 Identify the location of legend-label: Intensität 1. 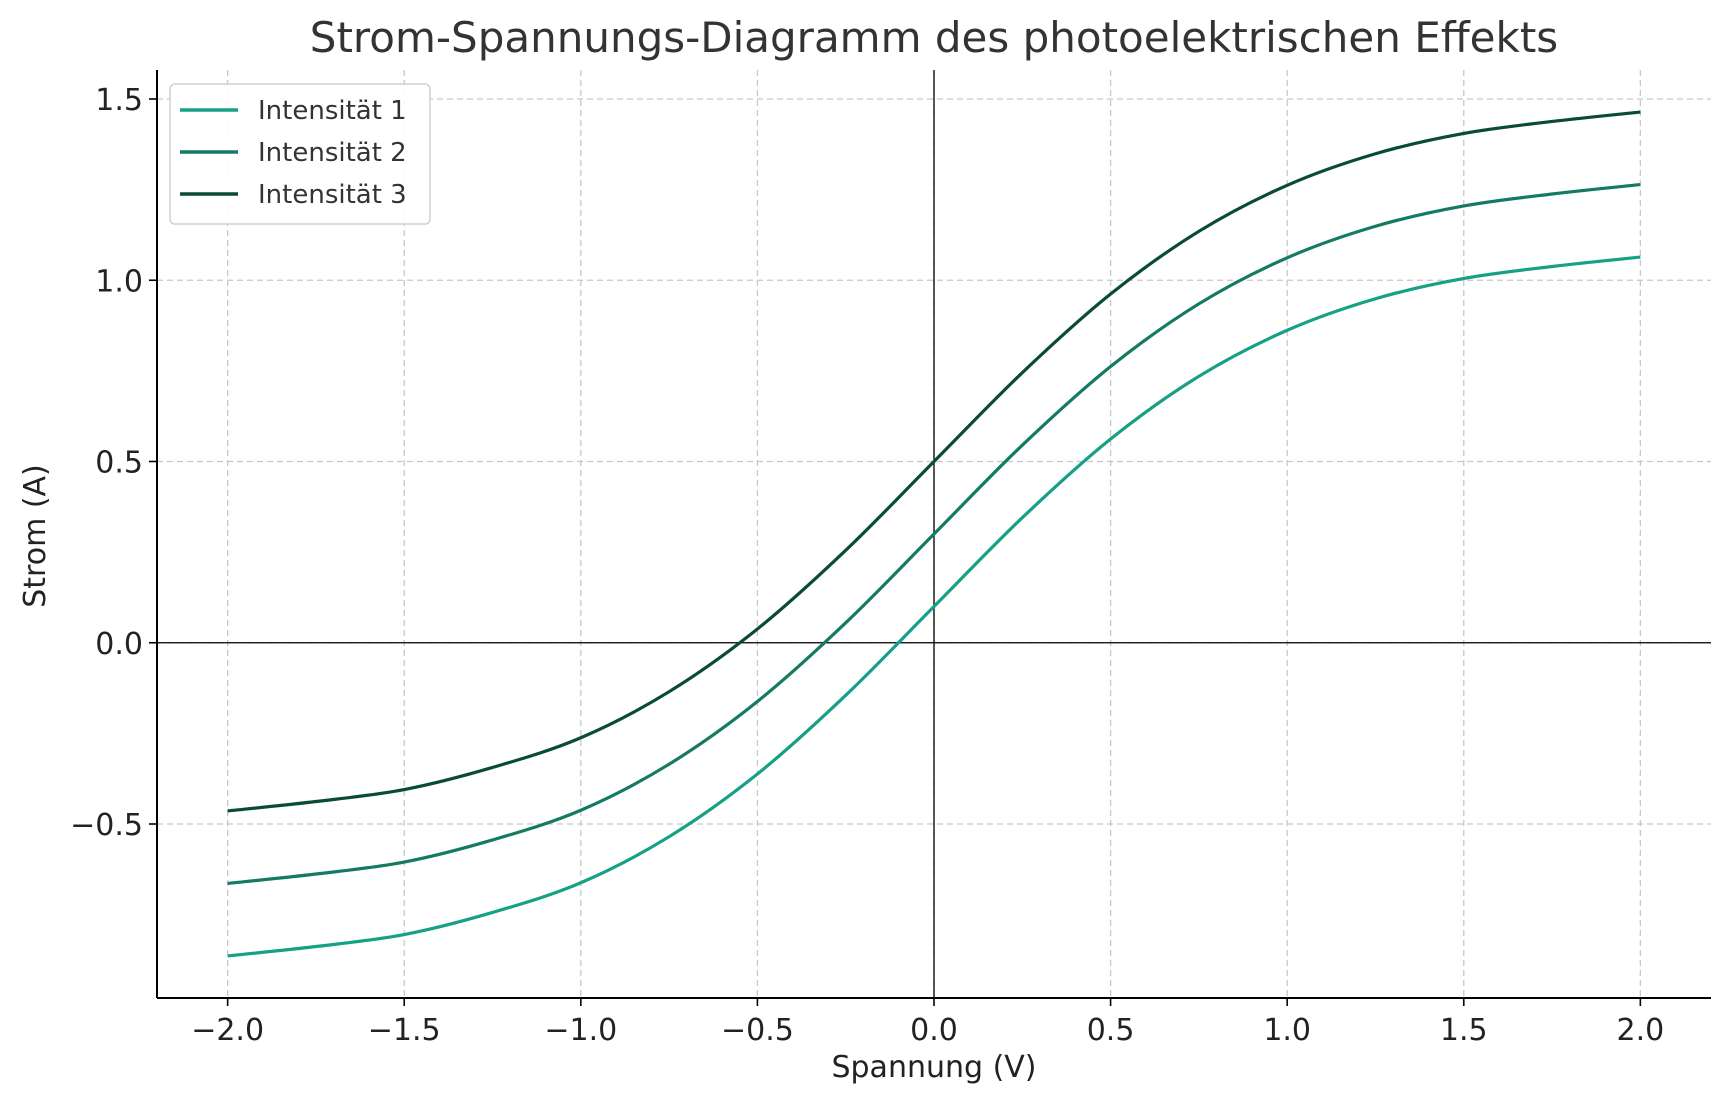
(332, 111).